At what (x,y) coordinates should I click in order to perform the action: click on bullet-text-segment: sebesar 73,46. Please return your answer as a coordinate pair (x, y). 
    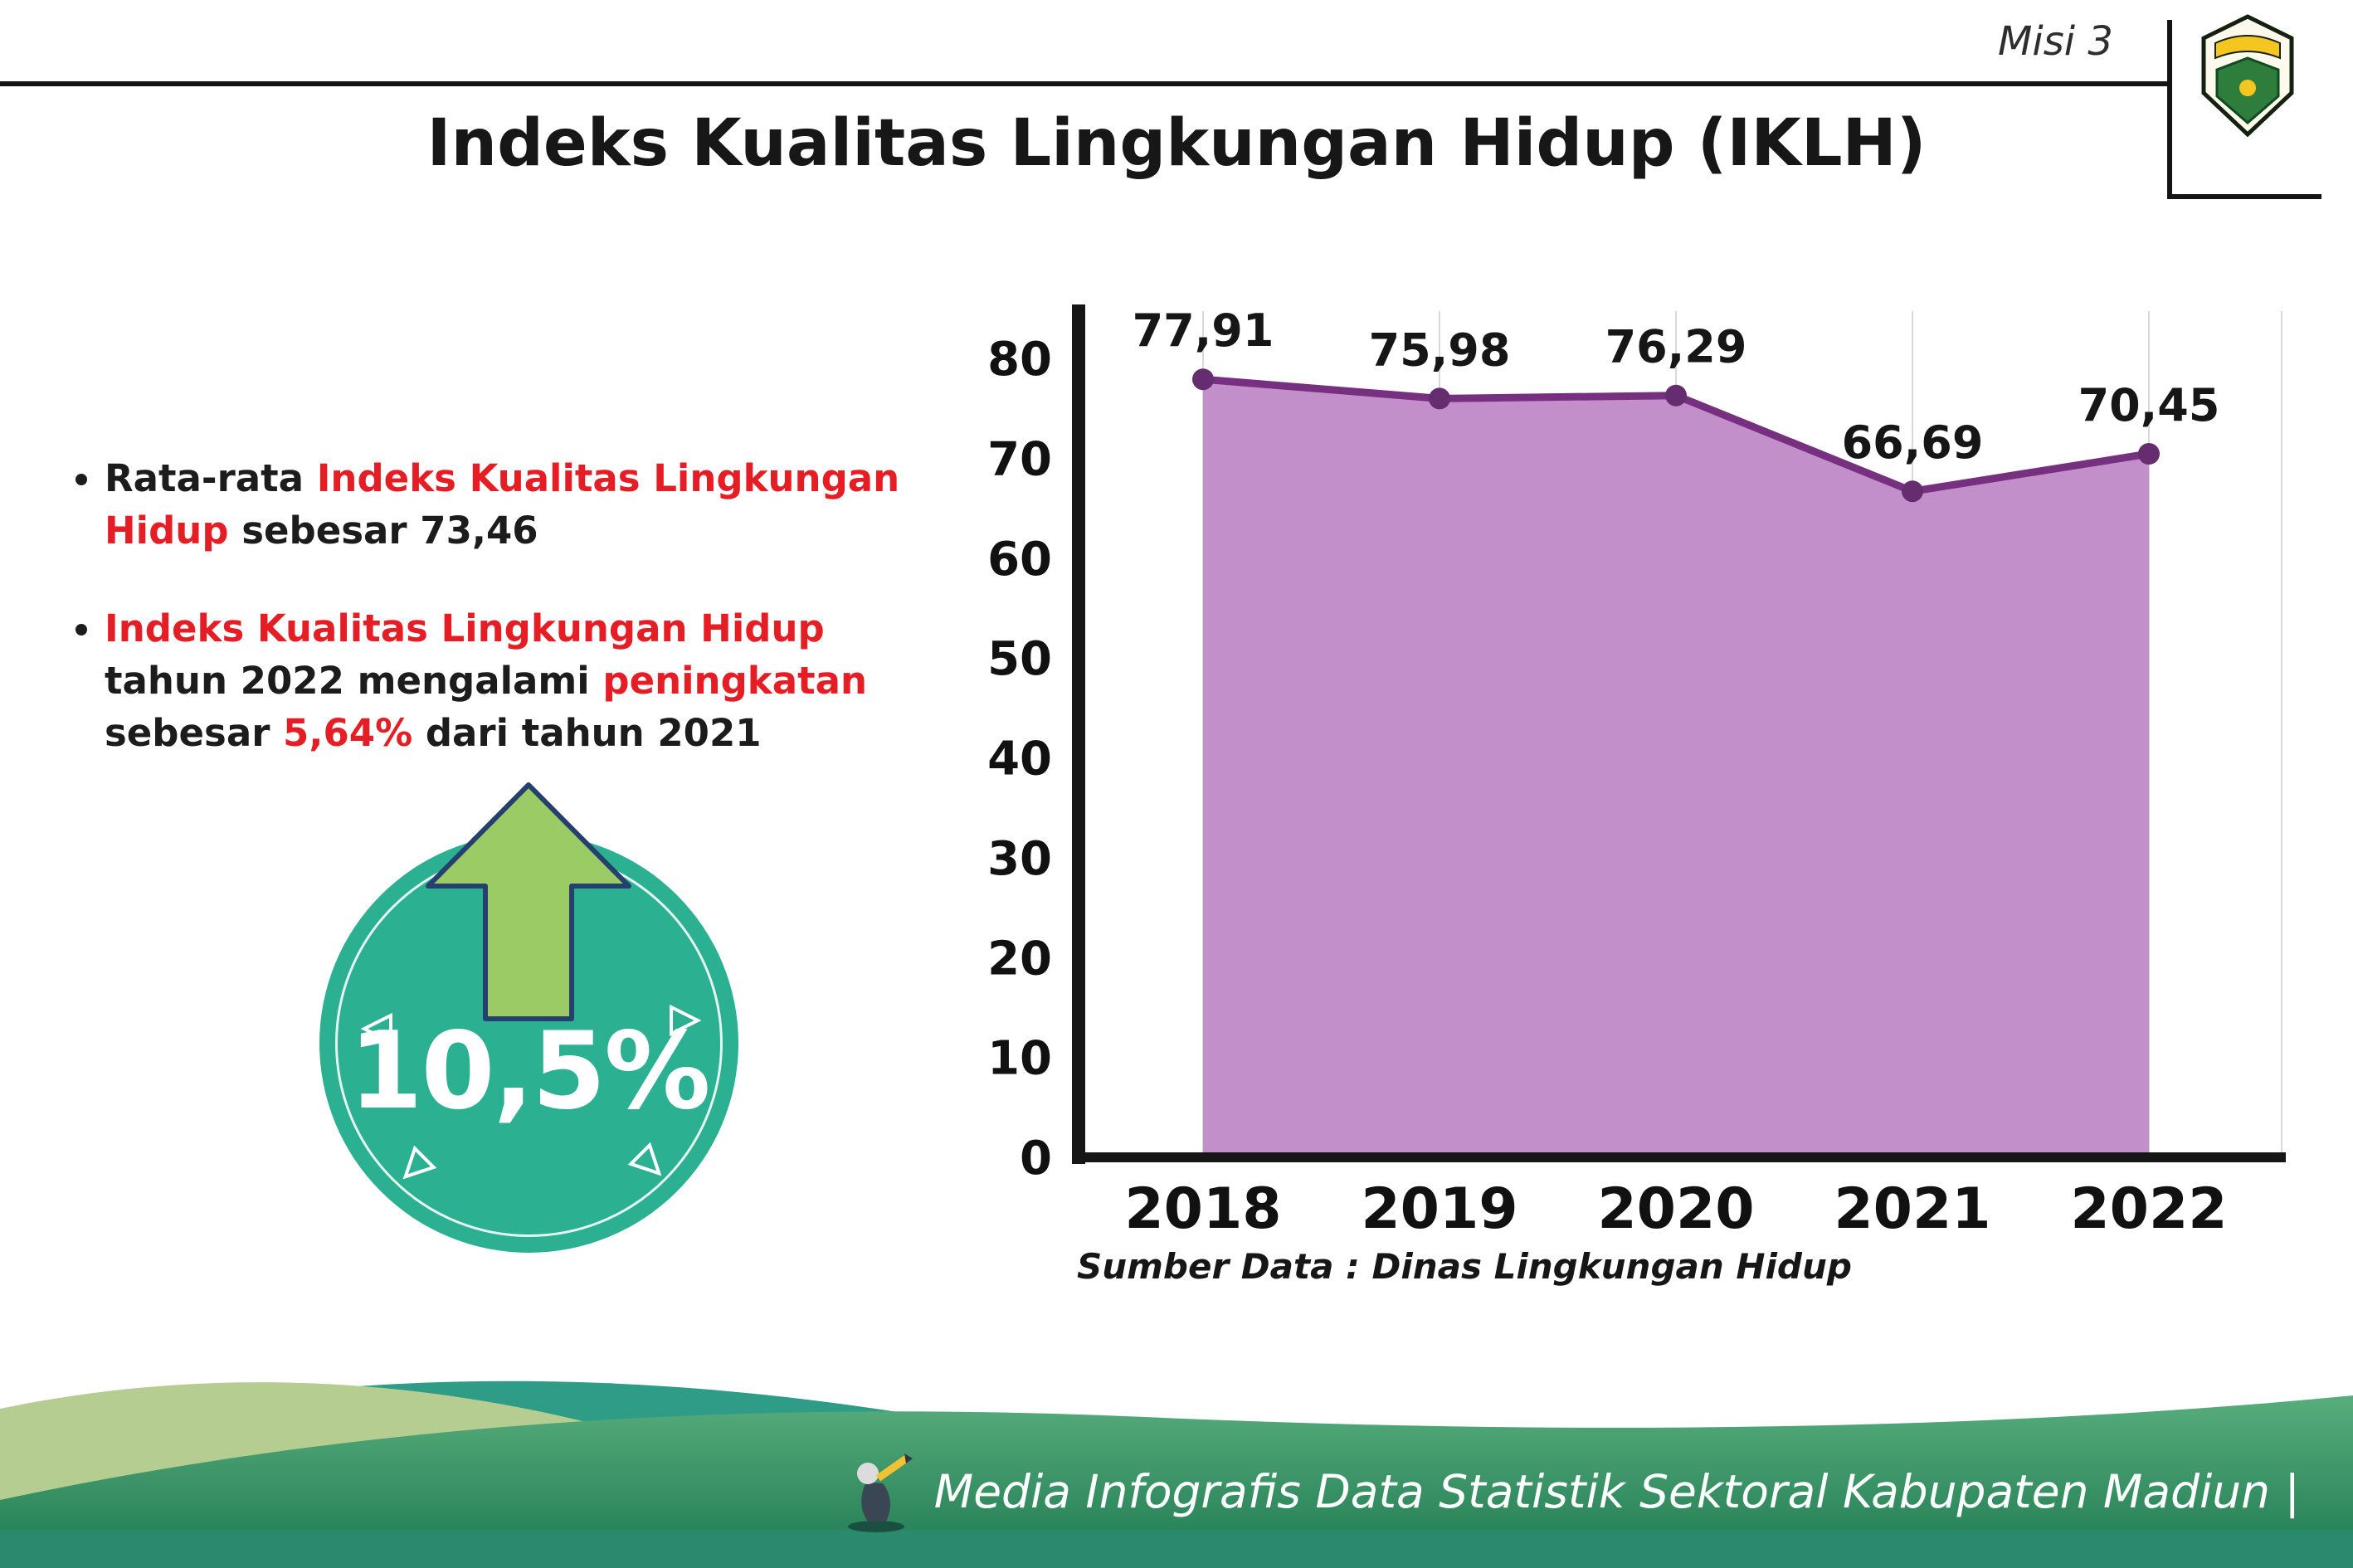
    Looking at the image, I should click on (383, 531).